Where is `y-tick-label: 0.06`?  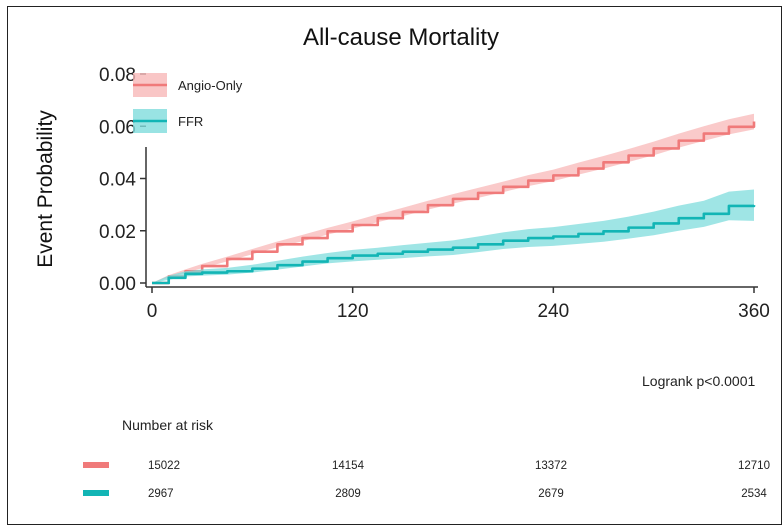 y-tick-label: 0.06 is located at coordinates (117, 127).